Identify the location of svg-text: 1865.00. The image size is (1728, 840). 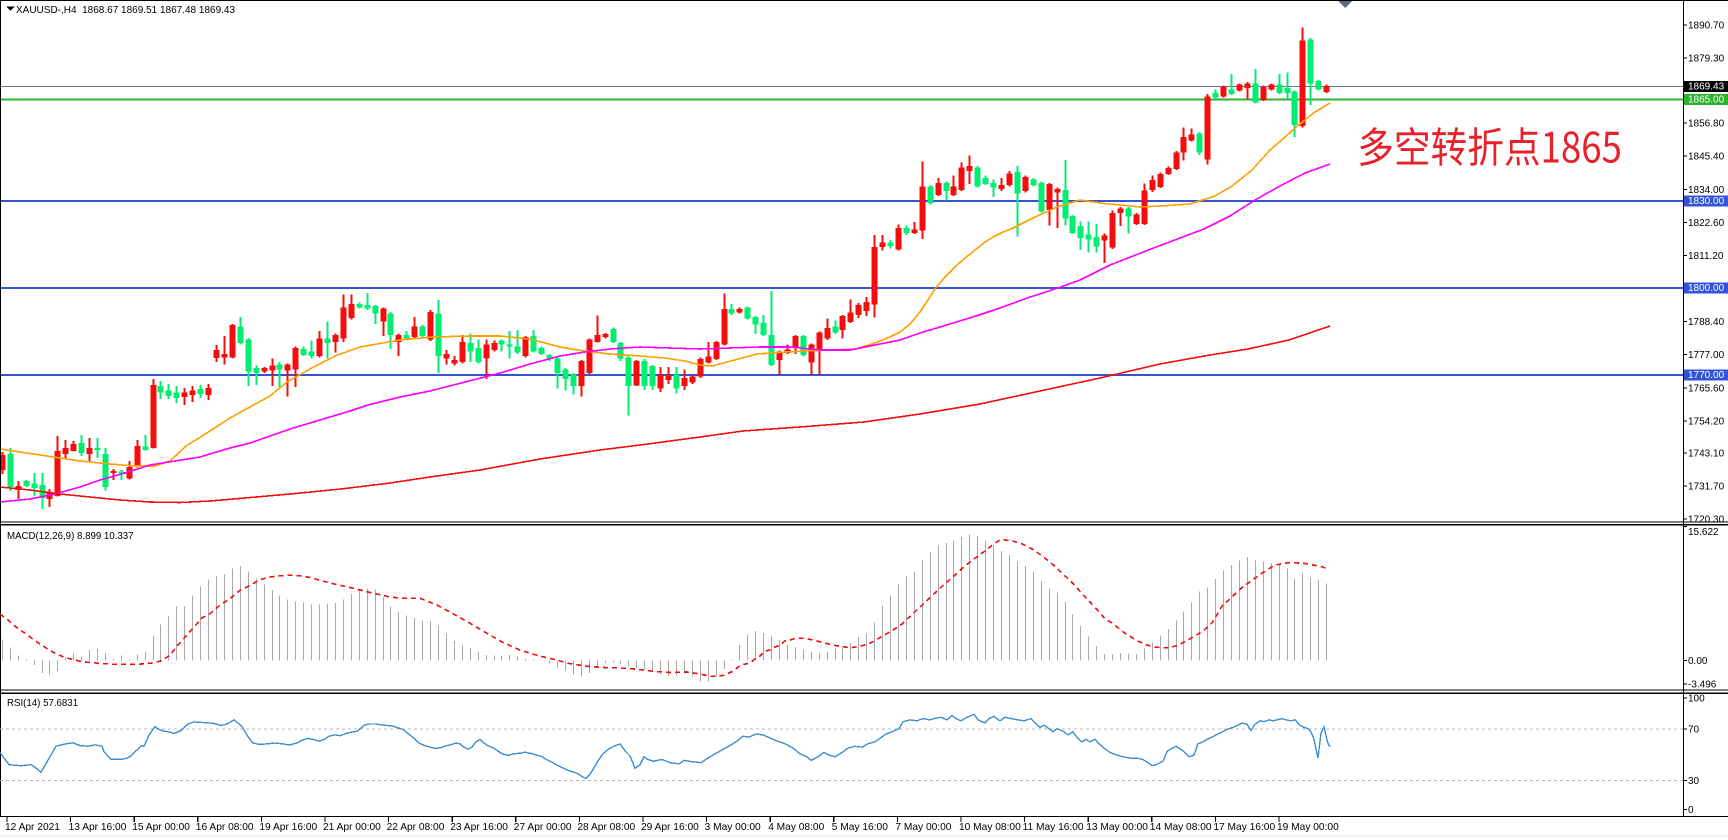
(1706, 99).